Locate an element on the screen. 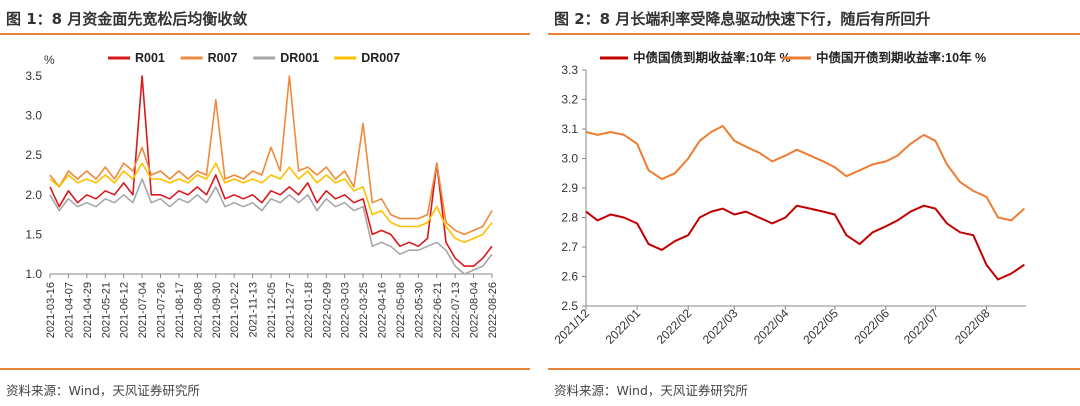 The width and height of the screenshot is (1080, 406). x-tick-label: 2022/05 is located at coordinates (820, 326).